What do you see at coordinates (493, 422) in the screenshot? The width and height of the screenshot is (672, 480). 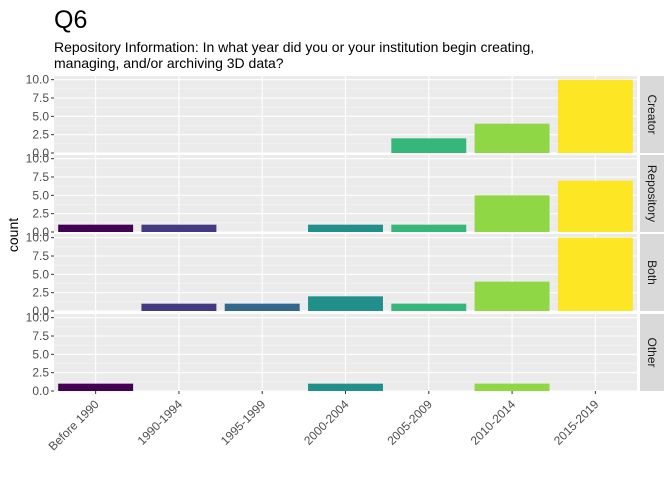 I see `x-tick-label: 2010-2014` at bounding box center [493, 422].